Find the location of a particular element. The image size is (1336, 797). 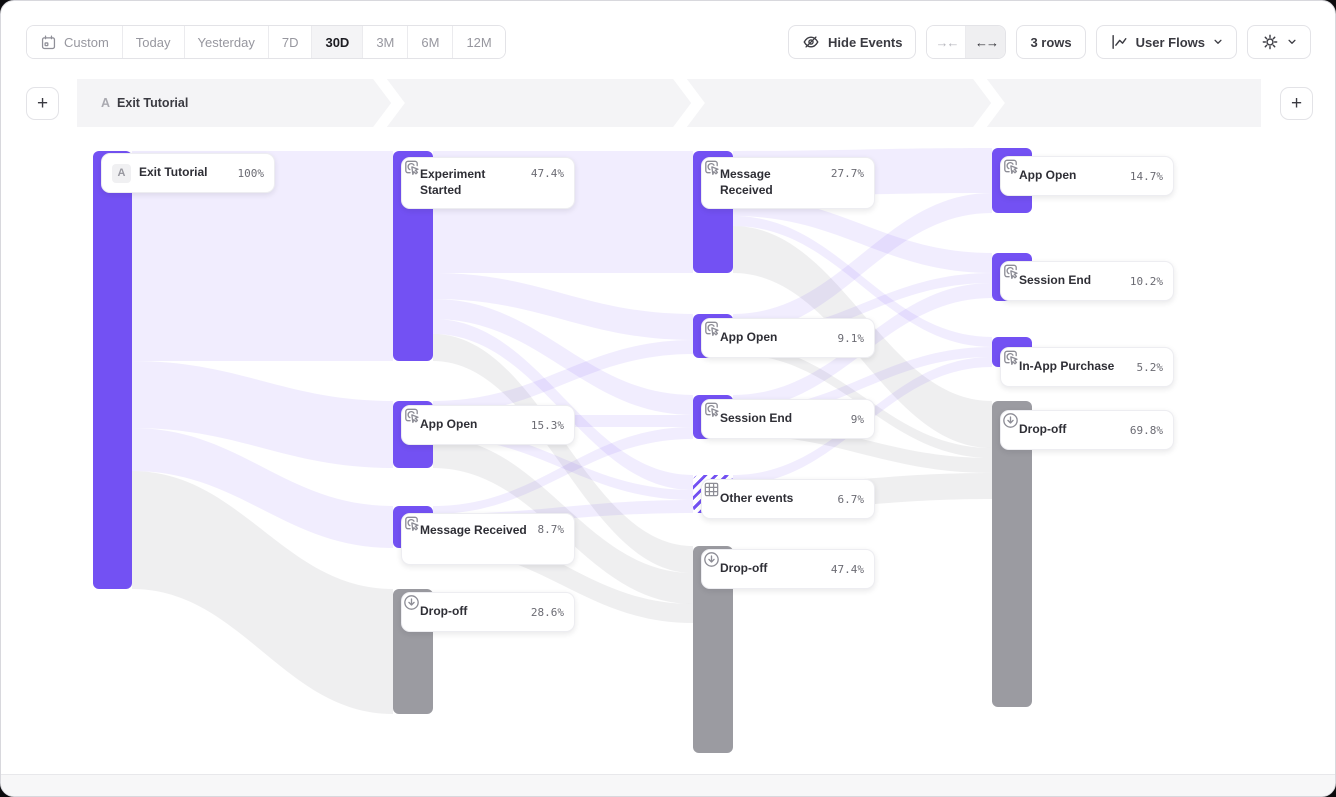

date-range-today: Today is located at coordinates (153, 42).